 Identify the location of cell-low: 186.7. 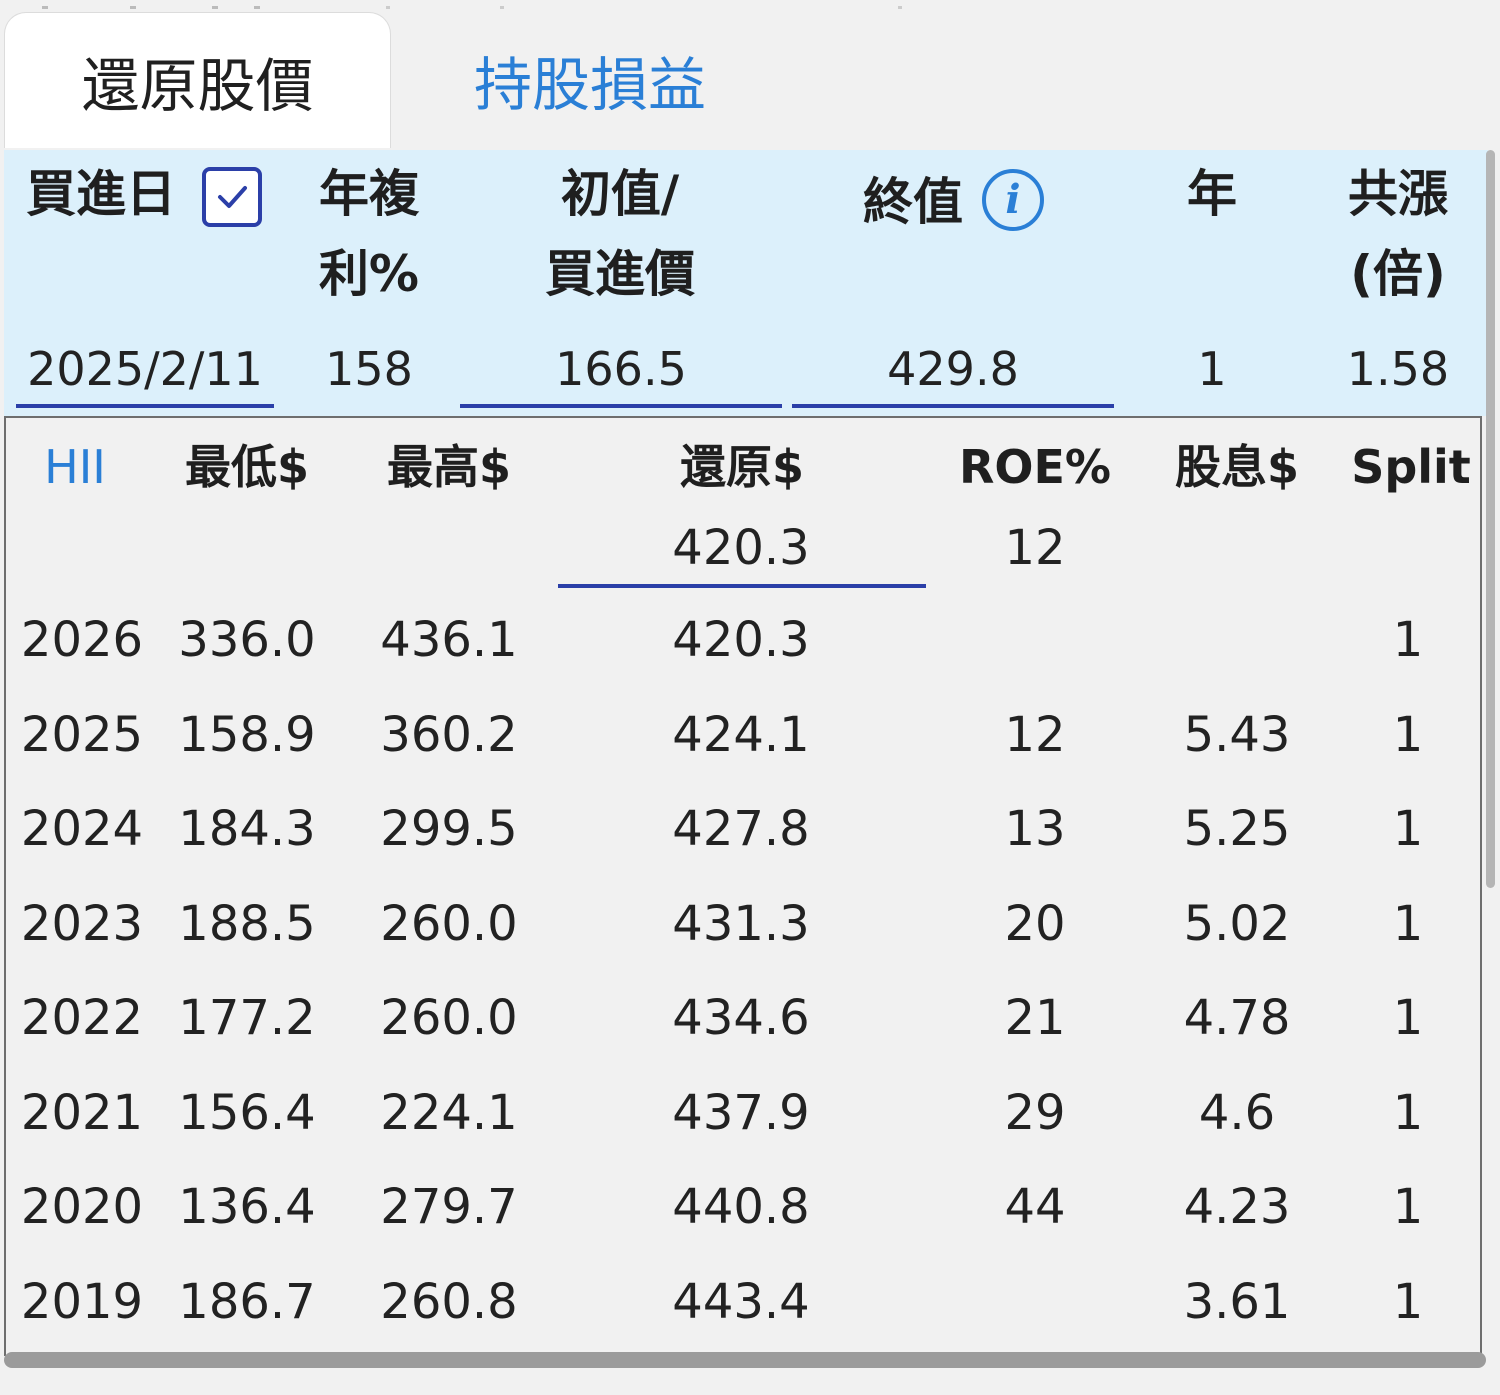
(247, 1302).